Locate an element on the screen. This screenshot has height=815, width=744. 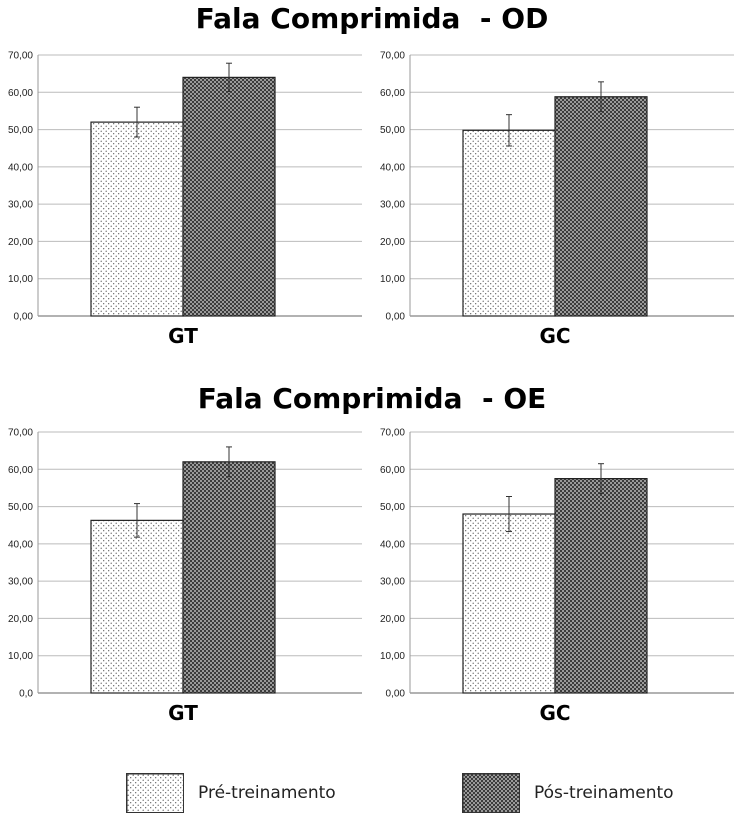
legend-pos: Pós-treinamento is located at coordinates (568, 793).